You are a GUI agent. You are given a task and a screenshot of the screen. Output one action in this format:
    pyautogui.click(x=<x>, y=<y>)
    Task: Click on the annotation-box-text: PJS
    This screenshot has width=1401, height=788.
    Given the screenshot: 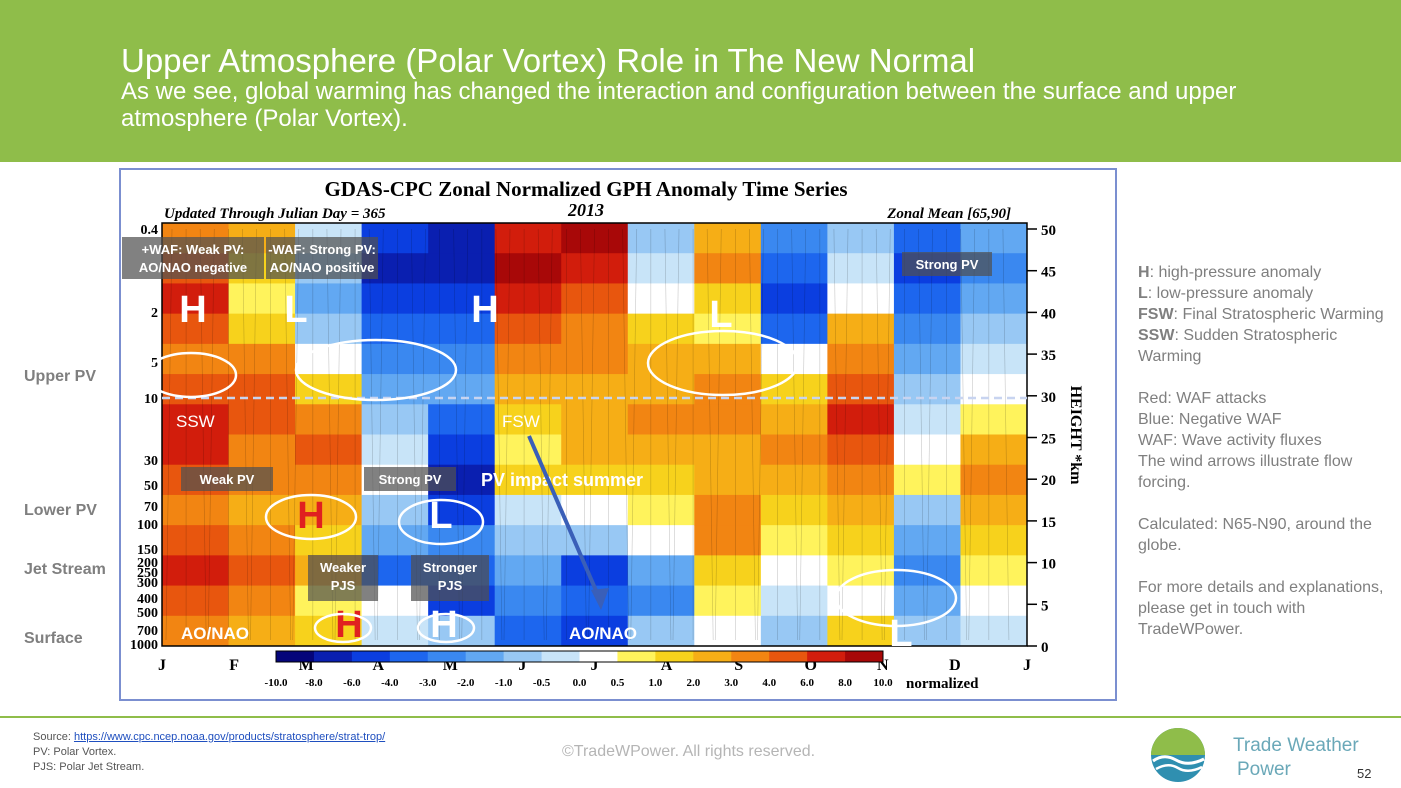 What is the action you would take?
    pyautogui.click(x=450, y=585)
    